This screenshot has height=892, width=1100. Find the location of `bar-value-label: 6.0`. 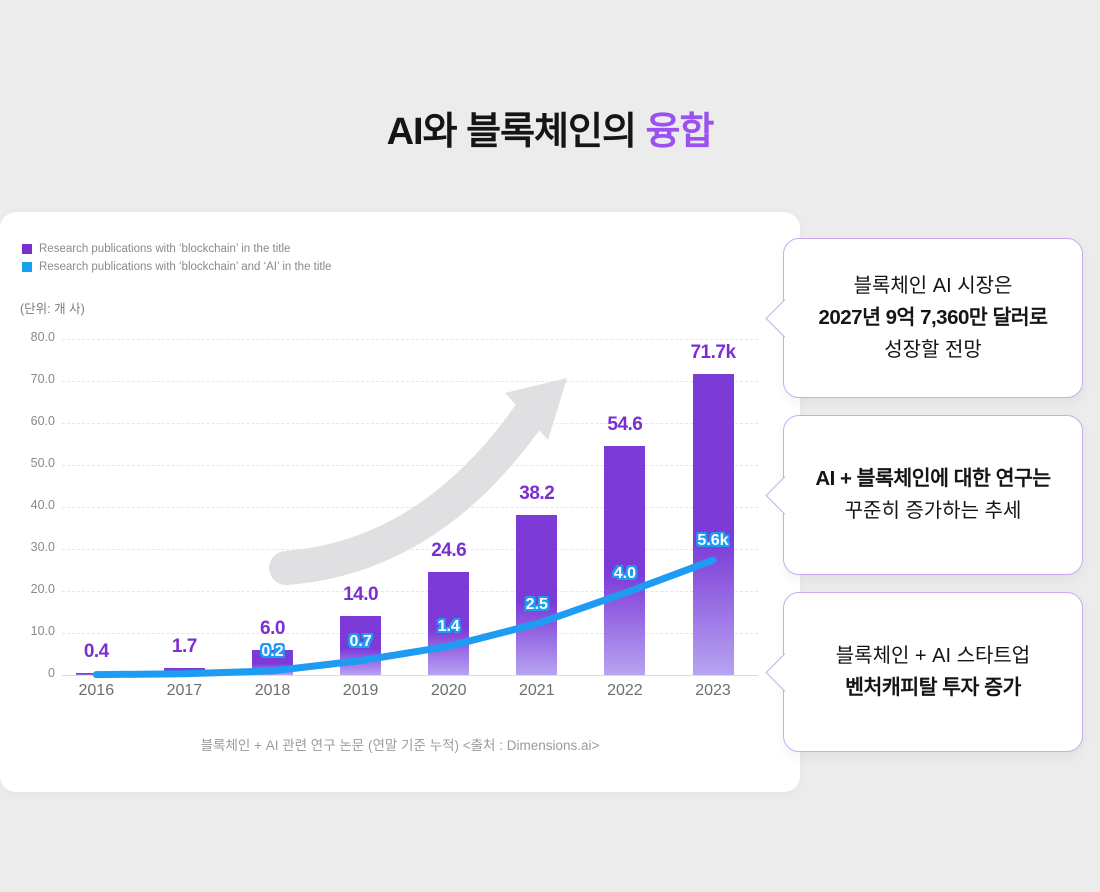

bar-value-label: 6.0 is located at coordinates (272, 628).